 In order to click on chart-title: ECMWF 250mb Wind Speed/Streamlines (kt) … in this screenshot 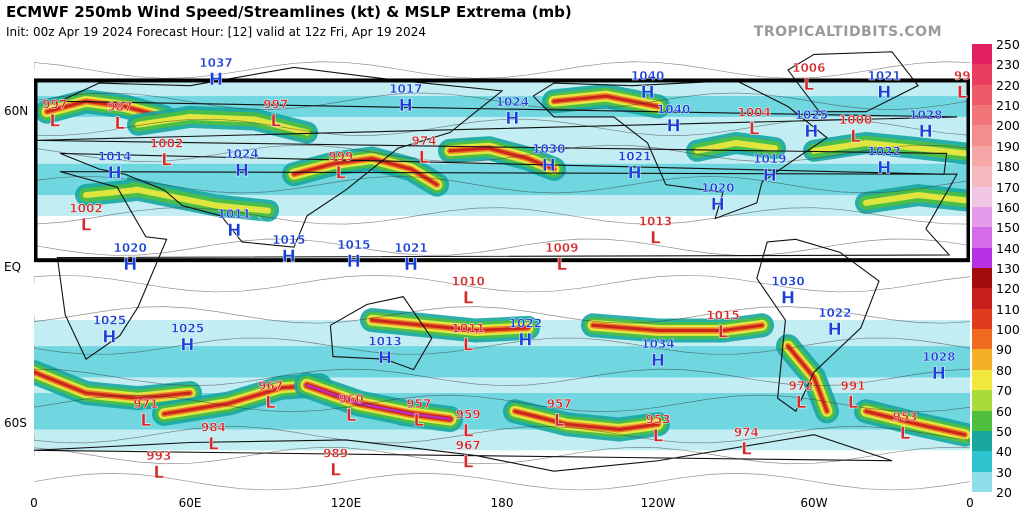, I will do `click(289, 12)`.